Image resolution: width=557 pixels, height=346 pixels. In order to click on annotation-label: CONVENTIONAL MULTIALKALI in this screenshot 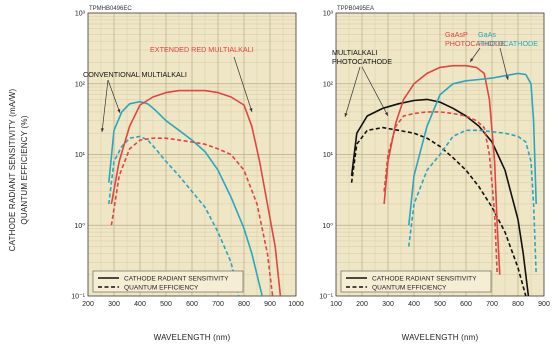, I will do `click(135, 74)`.